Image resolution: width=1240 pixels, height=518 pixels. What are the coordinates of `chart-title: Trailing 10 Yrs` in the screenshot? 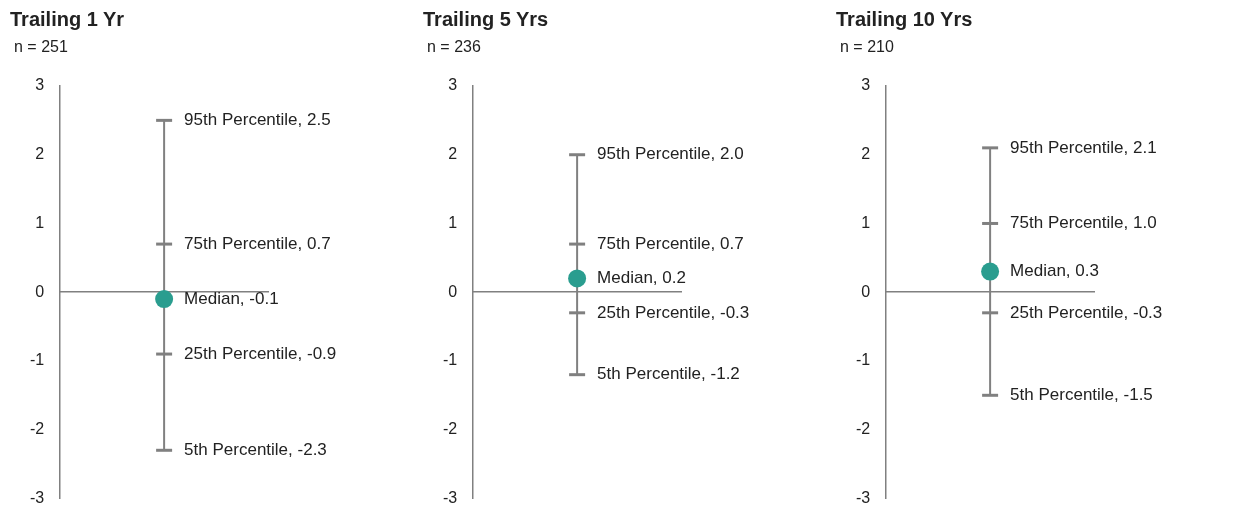 It's located at (904, 19).